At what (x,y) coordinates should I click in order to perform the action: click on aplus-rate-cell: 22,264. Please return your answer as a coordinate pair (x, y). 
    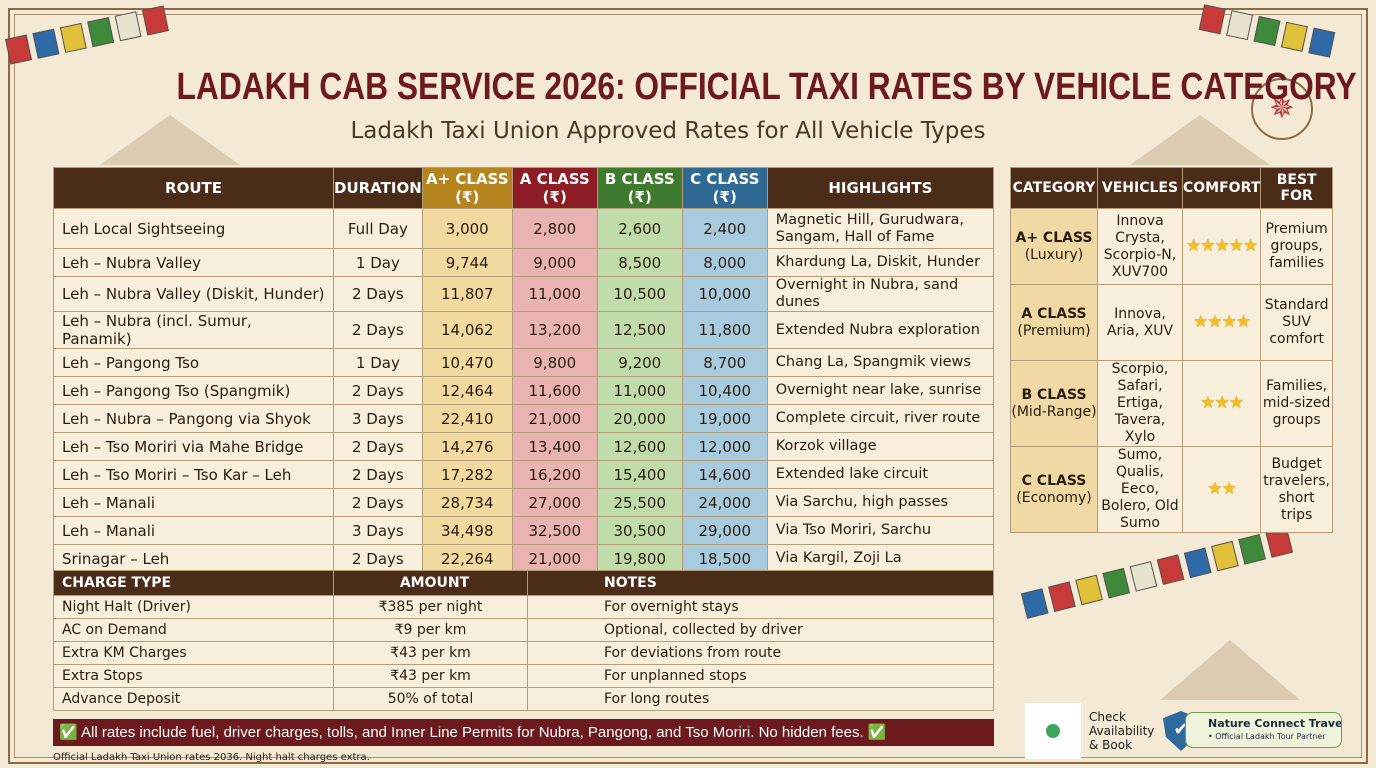
    Looking at the image, I should click on (467, 558).